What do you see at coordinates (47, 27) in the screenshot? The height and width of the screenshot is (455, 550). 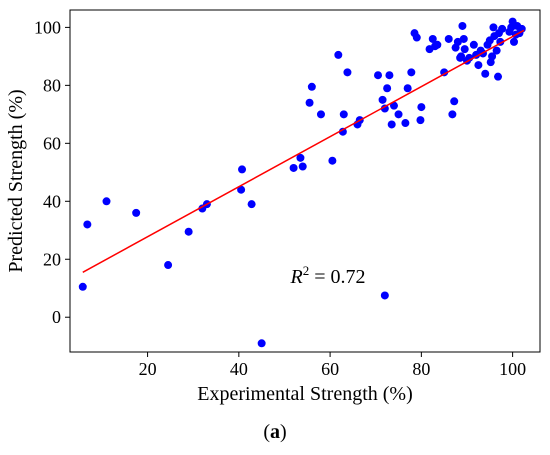 I see `y-tick-label: 100` at bounding box center [47, 27].